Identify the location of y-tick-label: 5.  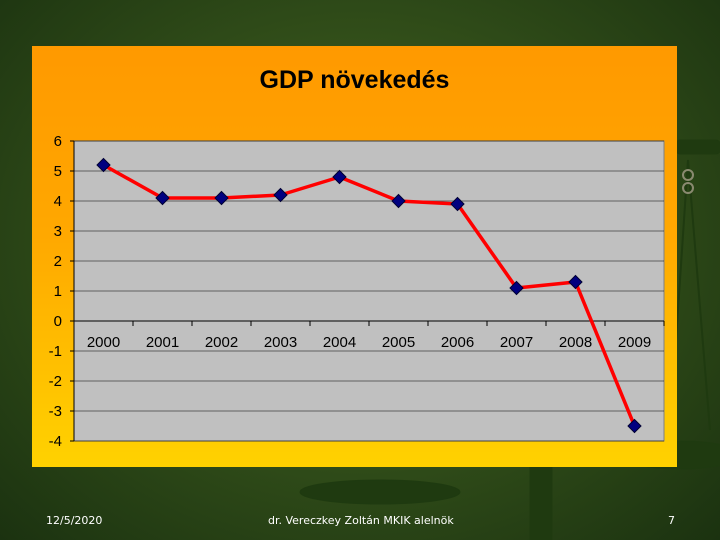
(58, 171).